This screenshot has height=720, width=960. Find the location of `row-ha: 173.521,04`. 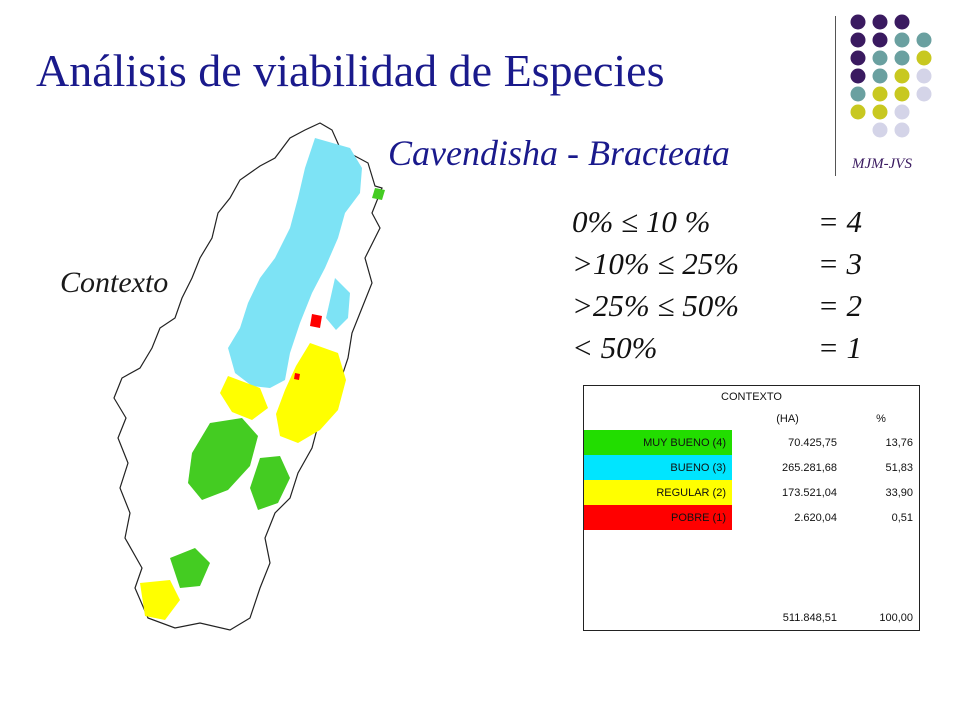

row-ha: 173.521,04 is located at coordinates (809, 492).